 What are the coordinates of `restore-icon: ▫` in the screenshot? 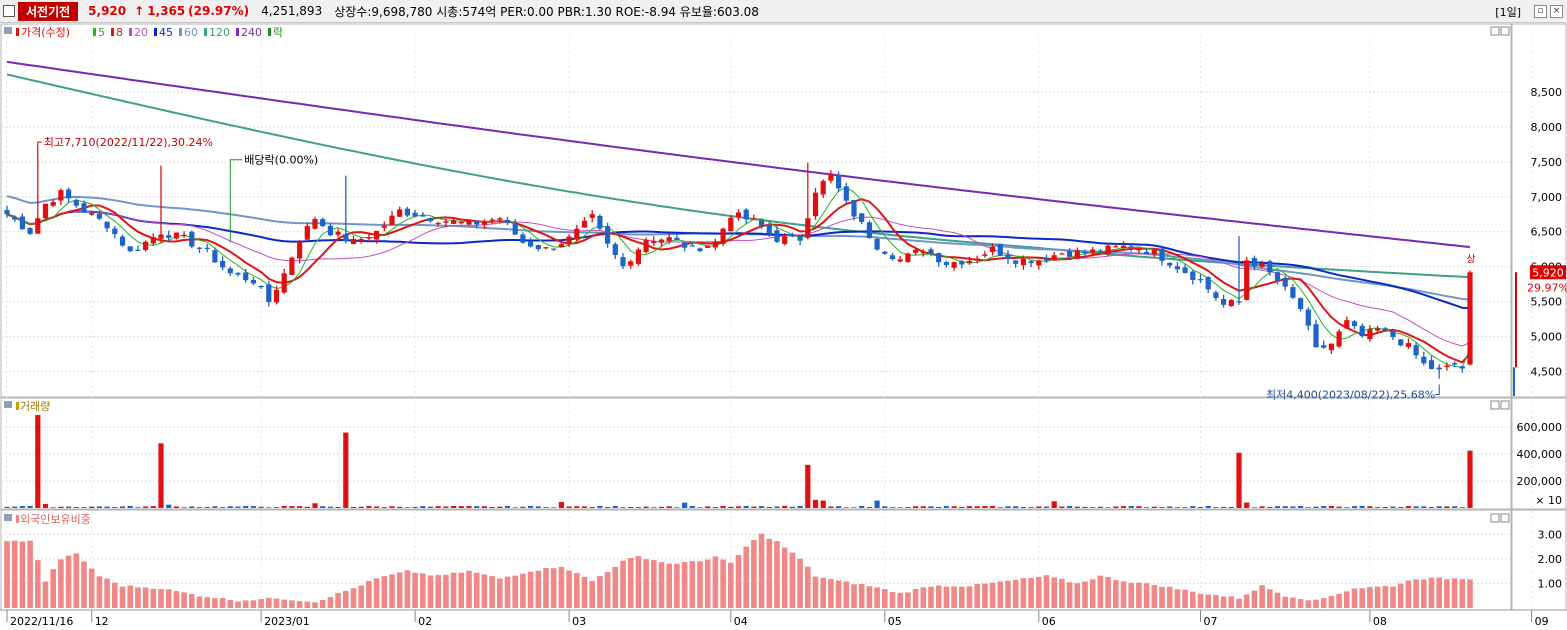 It's located at (1540, 11).